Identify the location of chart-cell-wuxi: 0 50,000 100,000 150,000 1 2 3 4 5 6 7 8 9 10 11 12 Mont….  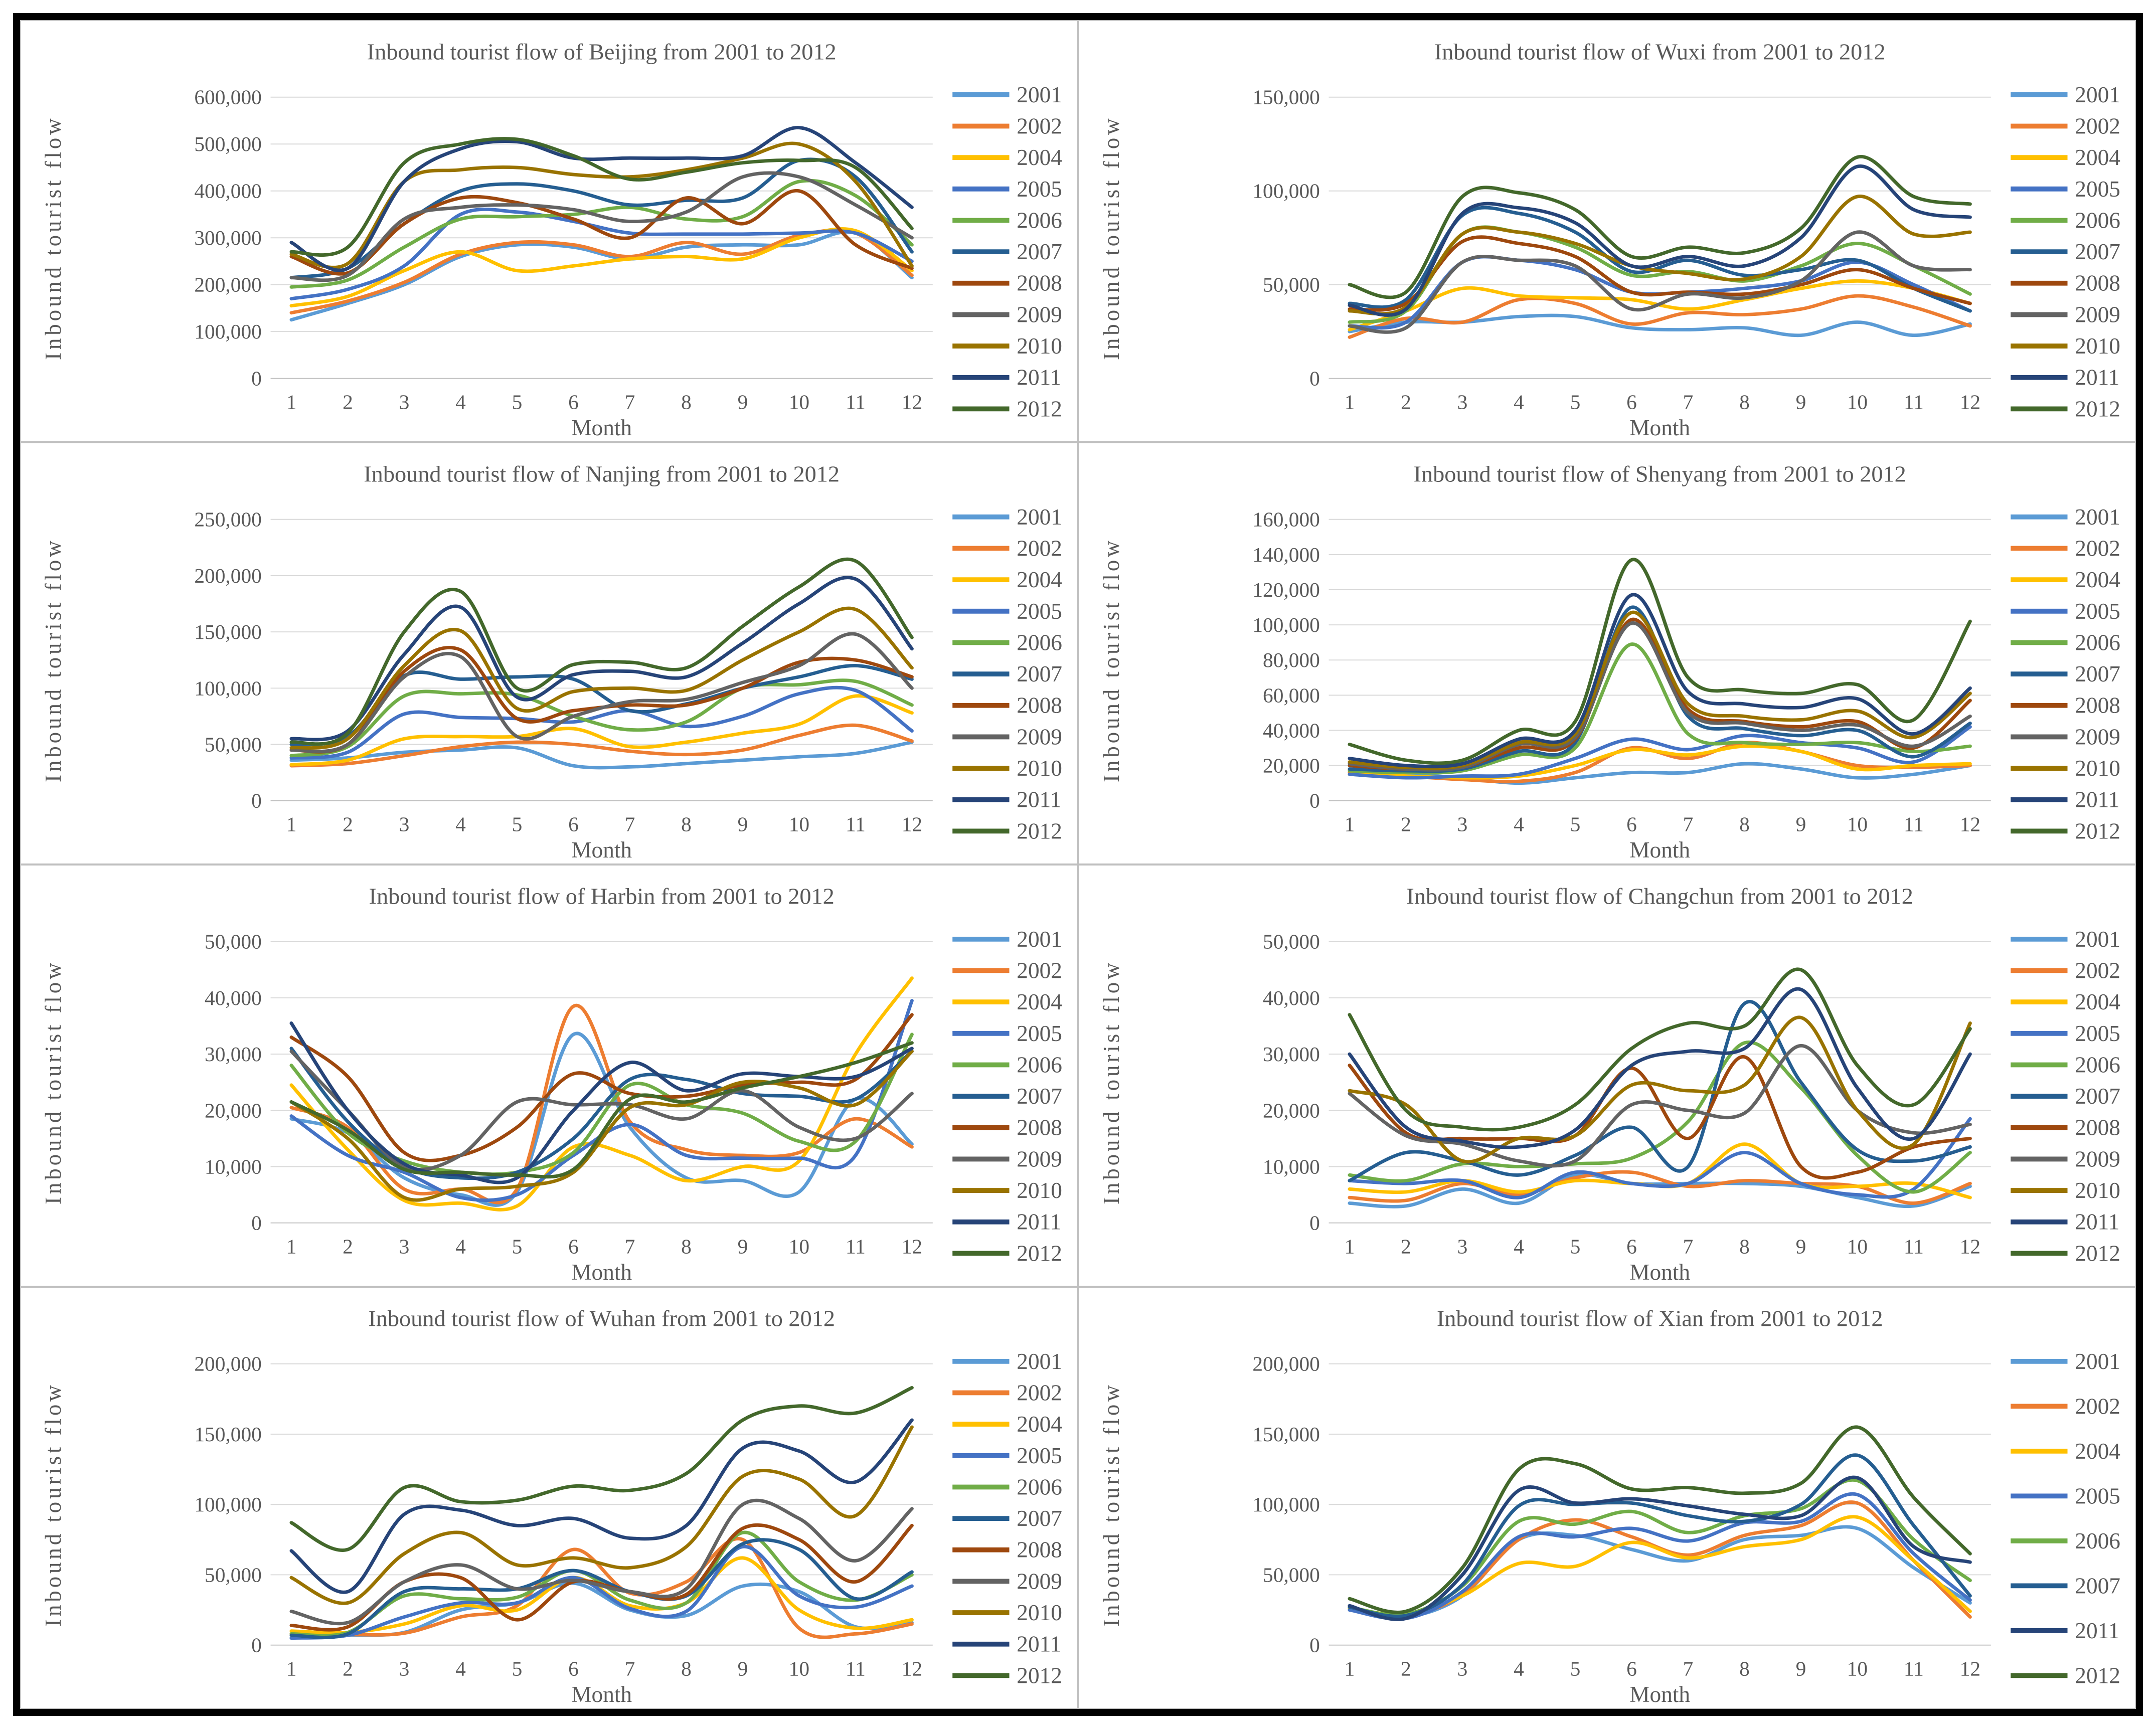
(1607, 231).